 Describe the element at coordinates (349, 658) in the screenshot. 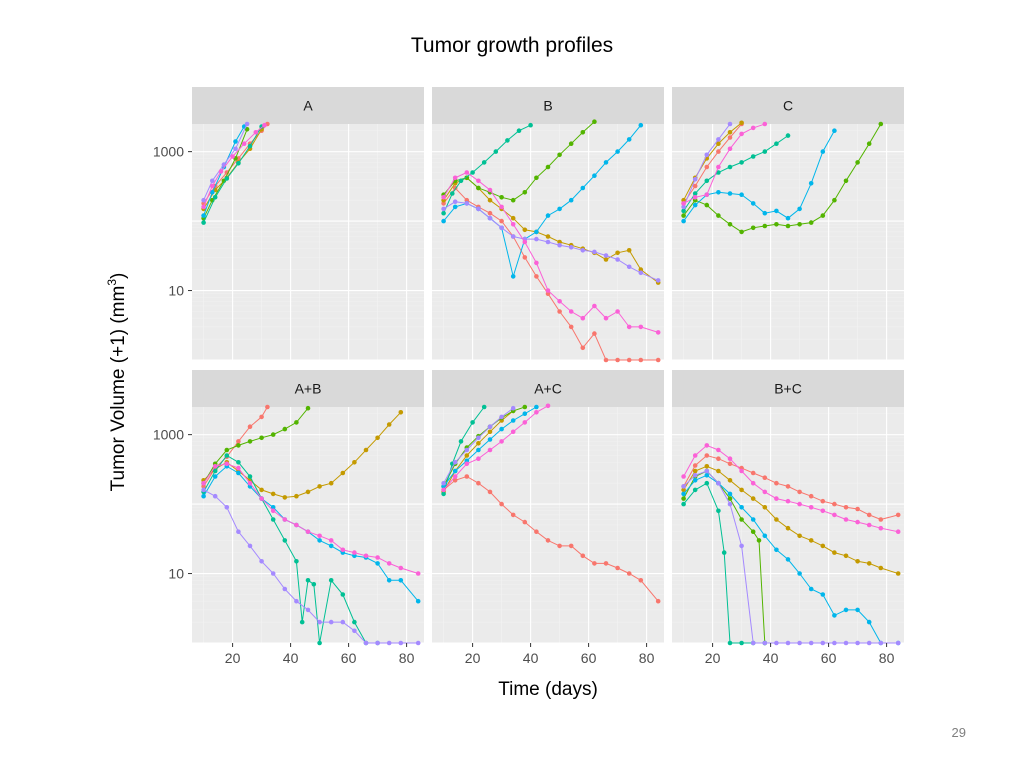

I see `x-tick-label: 60` at that location.